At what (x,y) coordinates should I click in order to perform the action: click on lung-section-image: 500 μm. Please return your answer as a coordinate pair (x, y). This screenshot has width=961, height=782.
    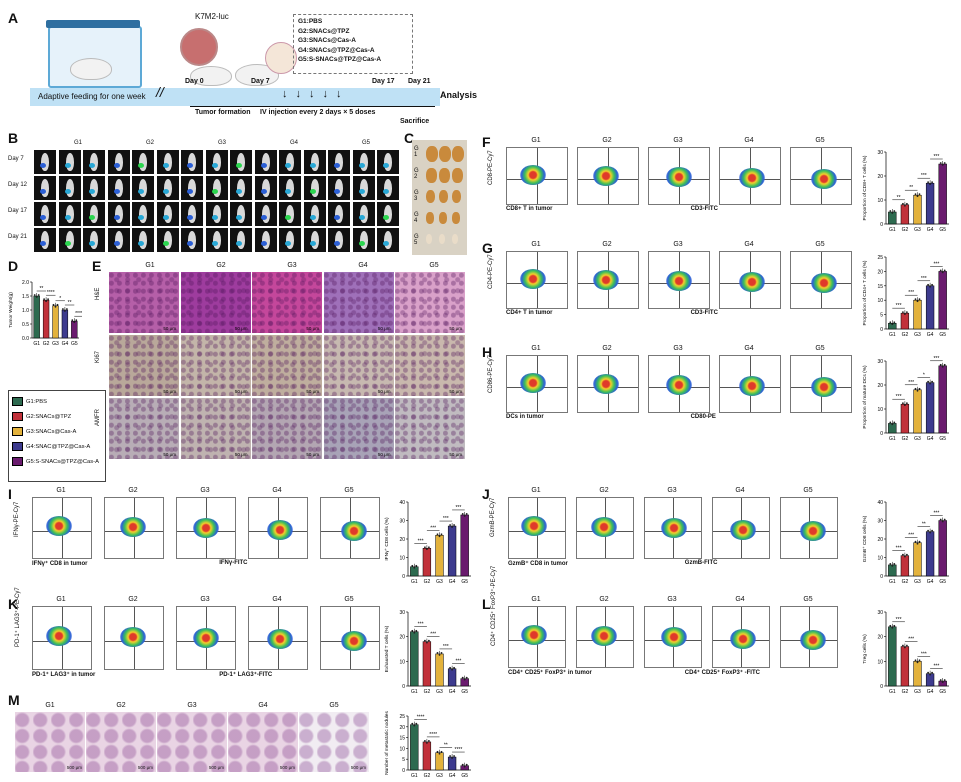
    Looking at the image, I should click on (121, 742).